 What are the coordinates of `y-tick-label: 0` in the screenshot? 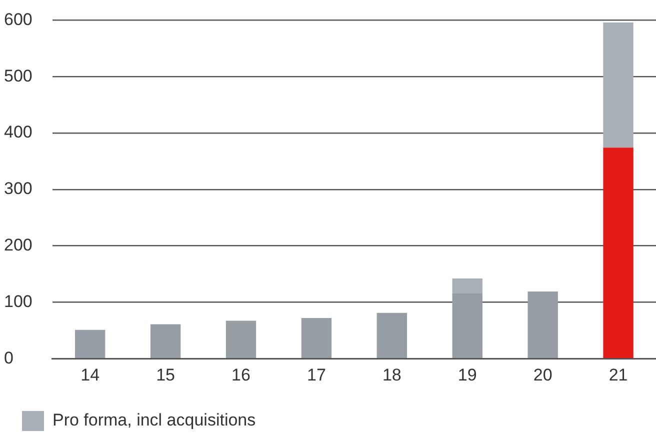 It's located at (9, 358).